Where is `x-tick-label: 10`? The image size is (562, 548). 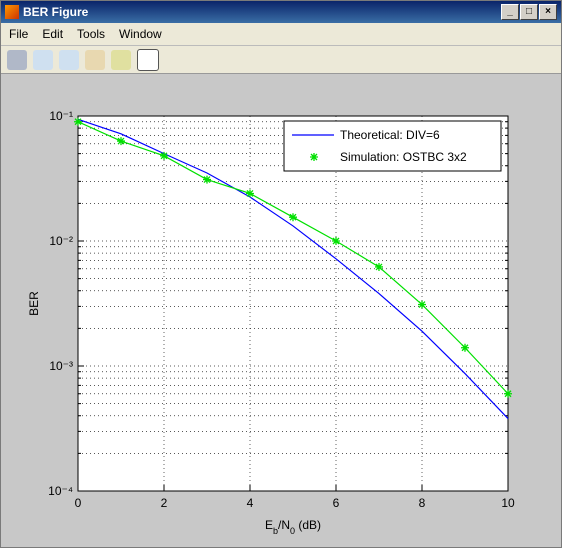
x-tick-label: 10 is located at coordinates (508, 503).